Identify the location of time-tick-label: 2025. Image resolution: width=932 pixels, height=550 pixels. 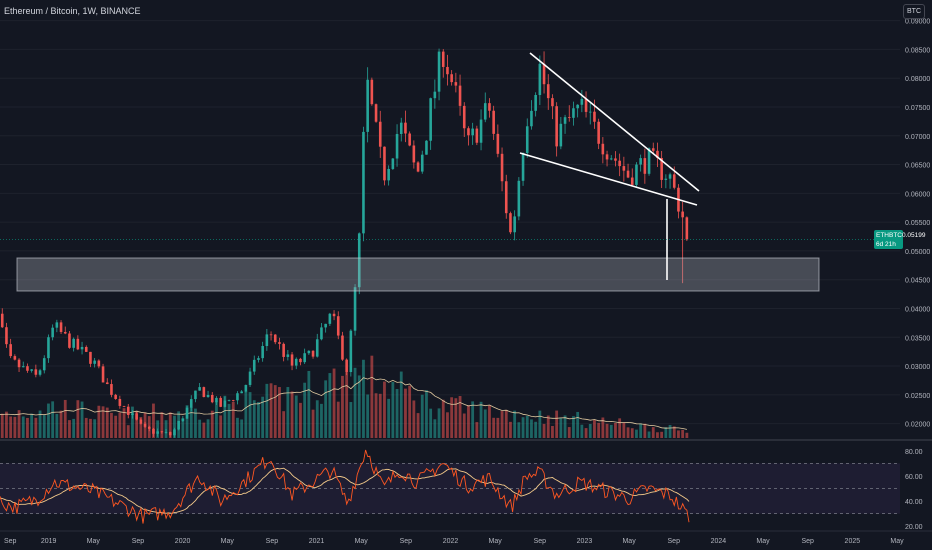
(853, 541).